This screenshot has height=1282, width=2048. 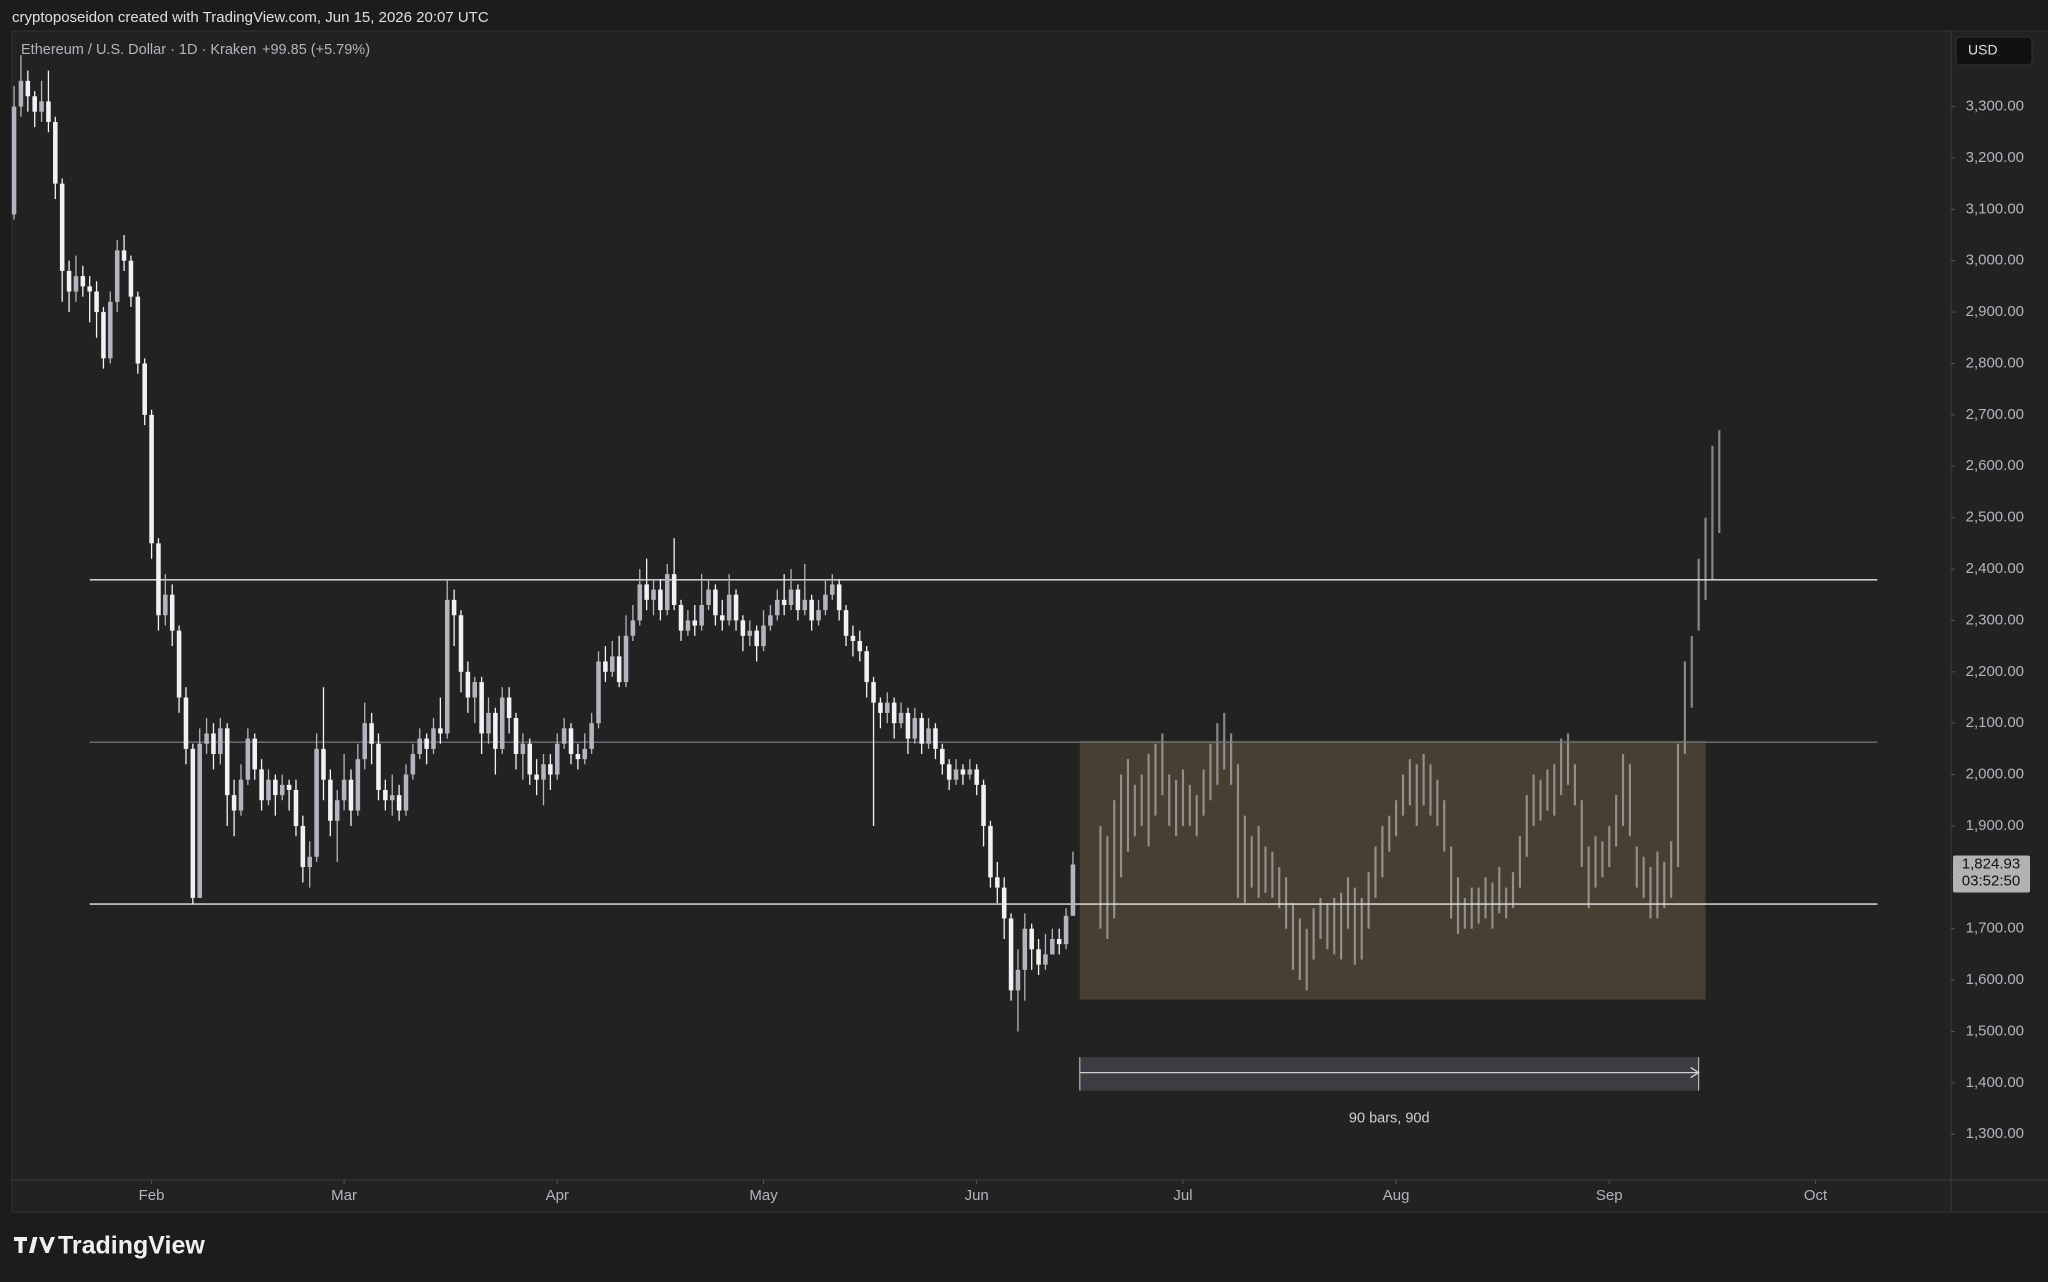 I want to click on last-price-box, so click(x=1991, y=874).